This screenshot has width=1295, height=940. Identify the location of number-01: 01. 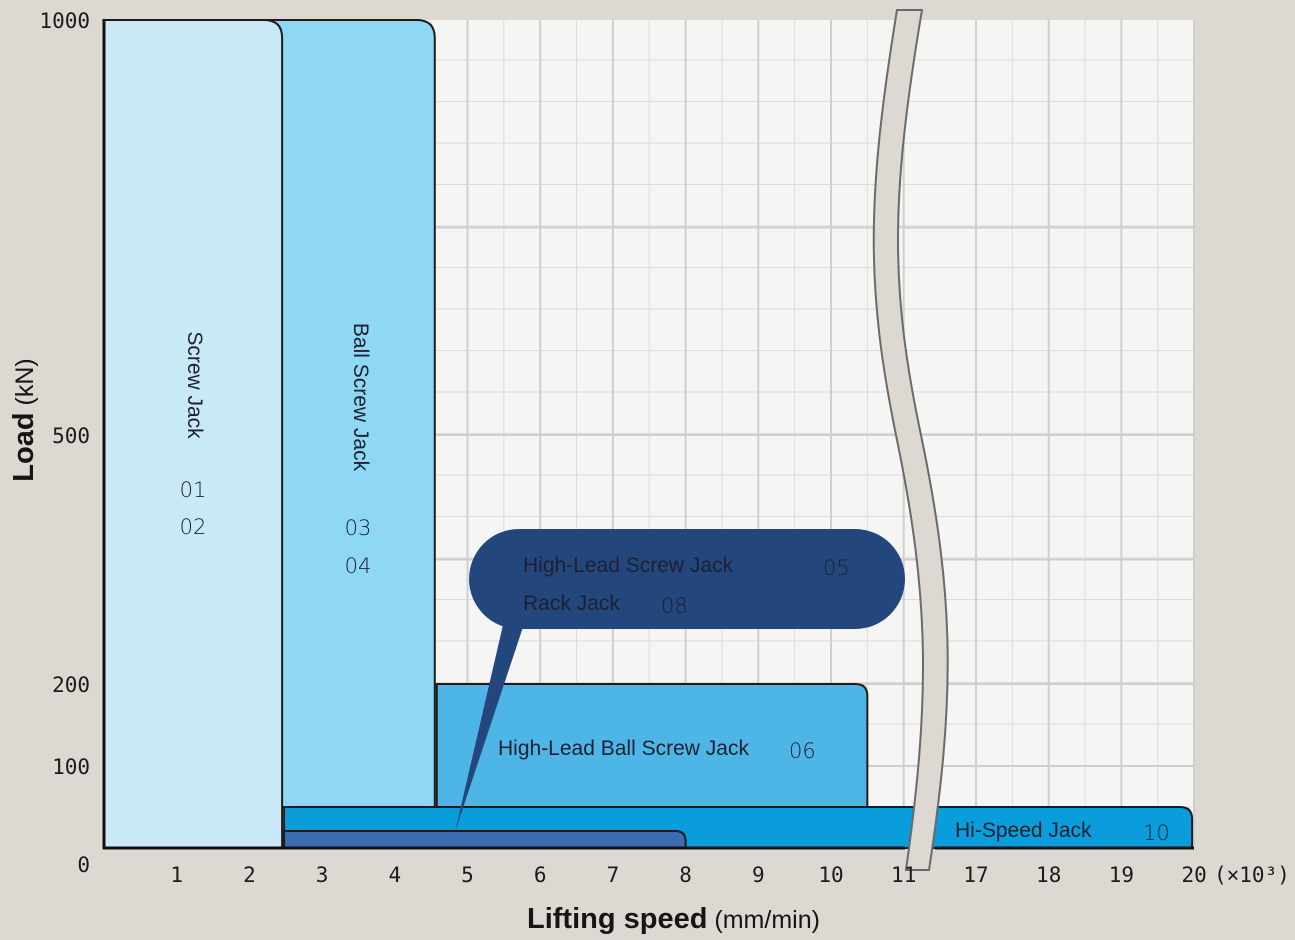
(193, 490).